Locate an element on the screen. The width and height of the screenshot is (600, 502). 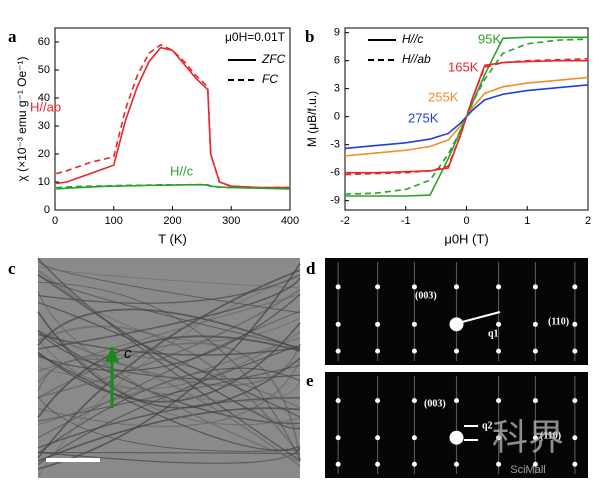
field-label: μ0H=0.01T is located at coordinates (255, 37).